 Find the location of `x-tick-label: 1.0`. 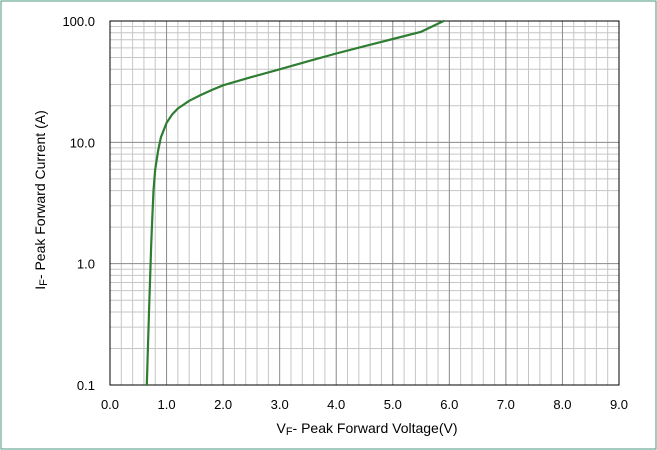

x-tick-label: 1.0 is located at coordinates (167, 404).